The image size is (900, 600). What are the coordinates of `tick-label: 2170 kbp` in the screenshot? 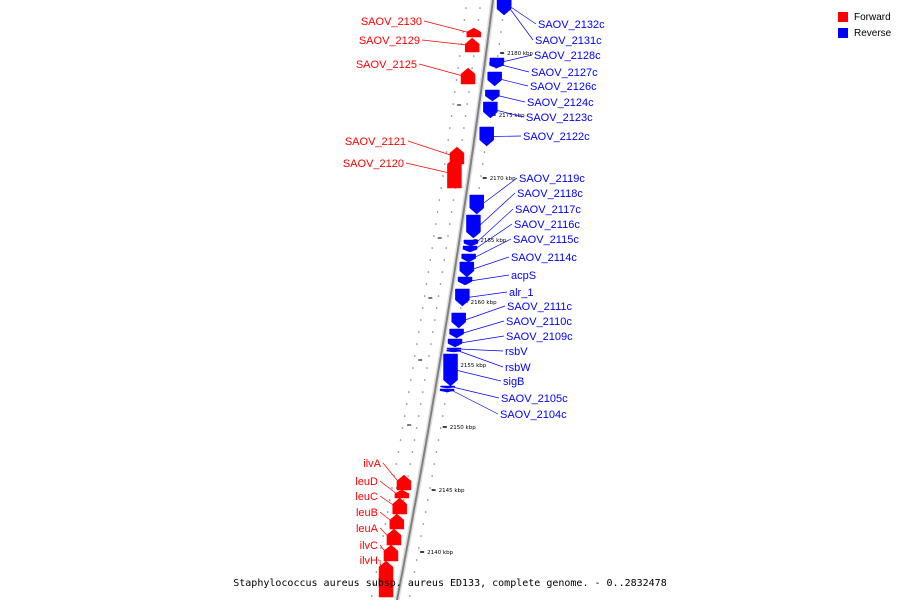 It's located at (503, 179).